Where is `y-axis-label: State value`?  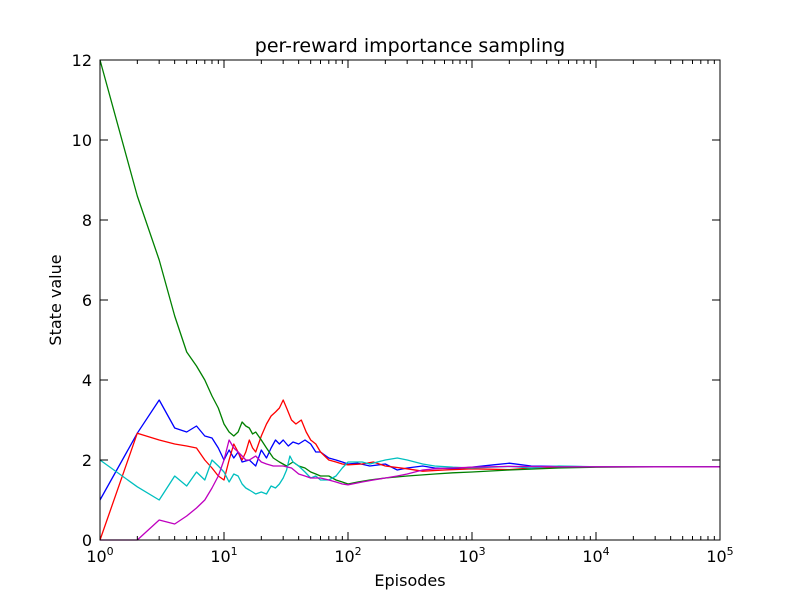
y-axis-label: State value is located at coordinates (55, 299).